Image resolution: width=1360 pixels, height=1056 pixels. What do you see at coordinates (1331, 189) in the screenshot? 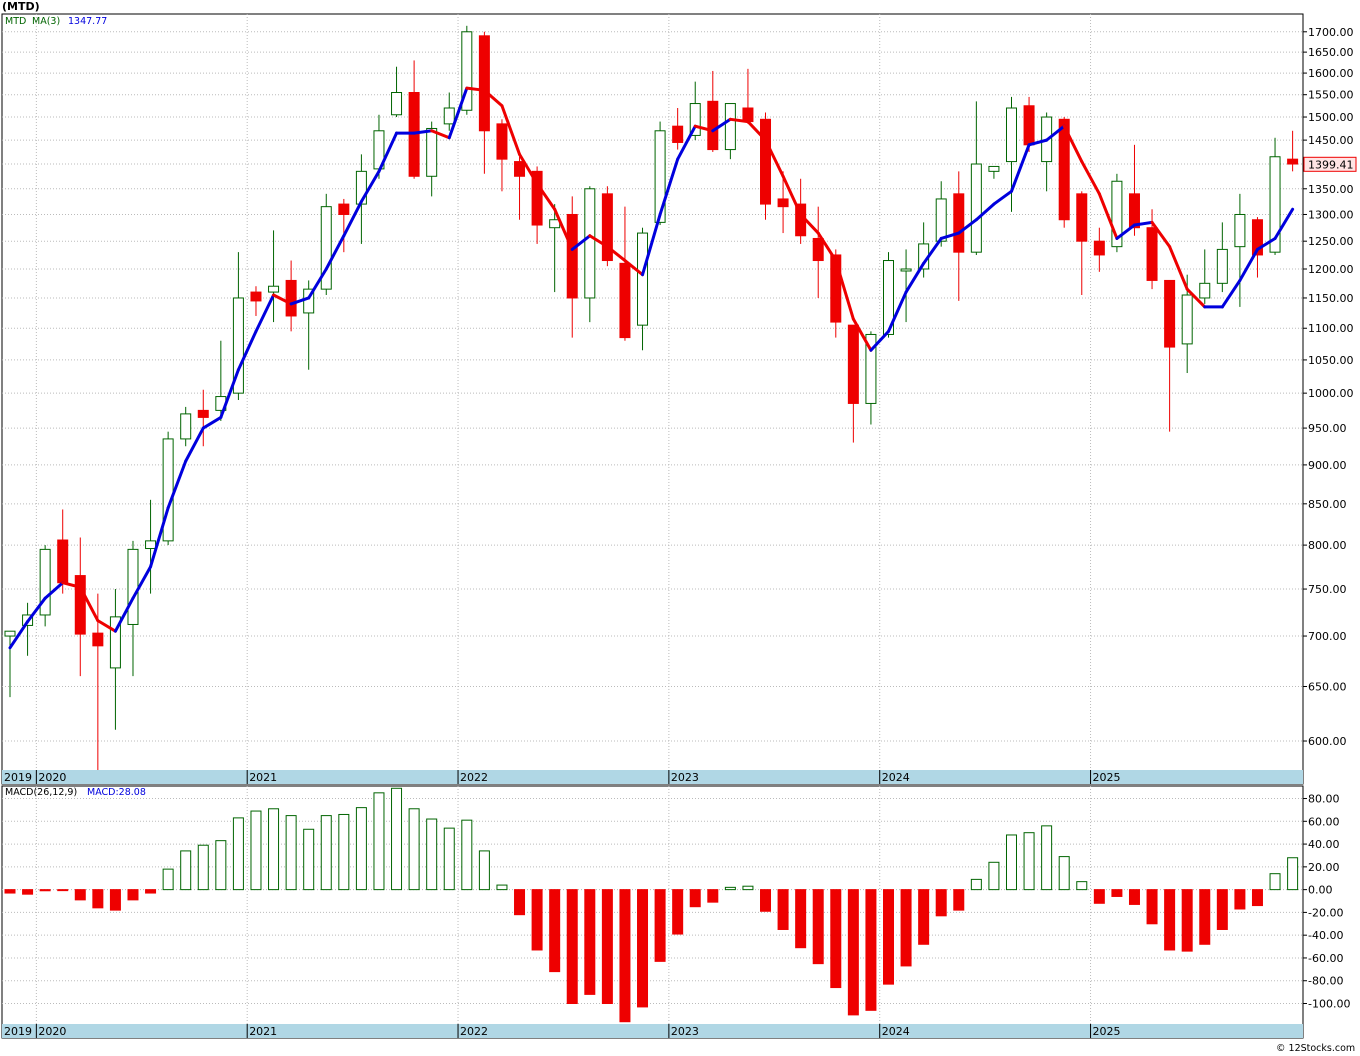
I see `price-y-tick-label: 1350.00` at bounding box center [1331, 189].